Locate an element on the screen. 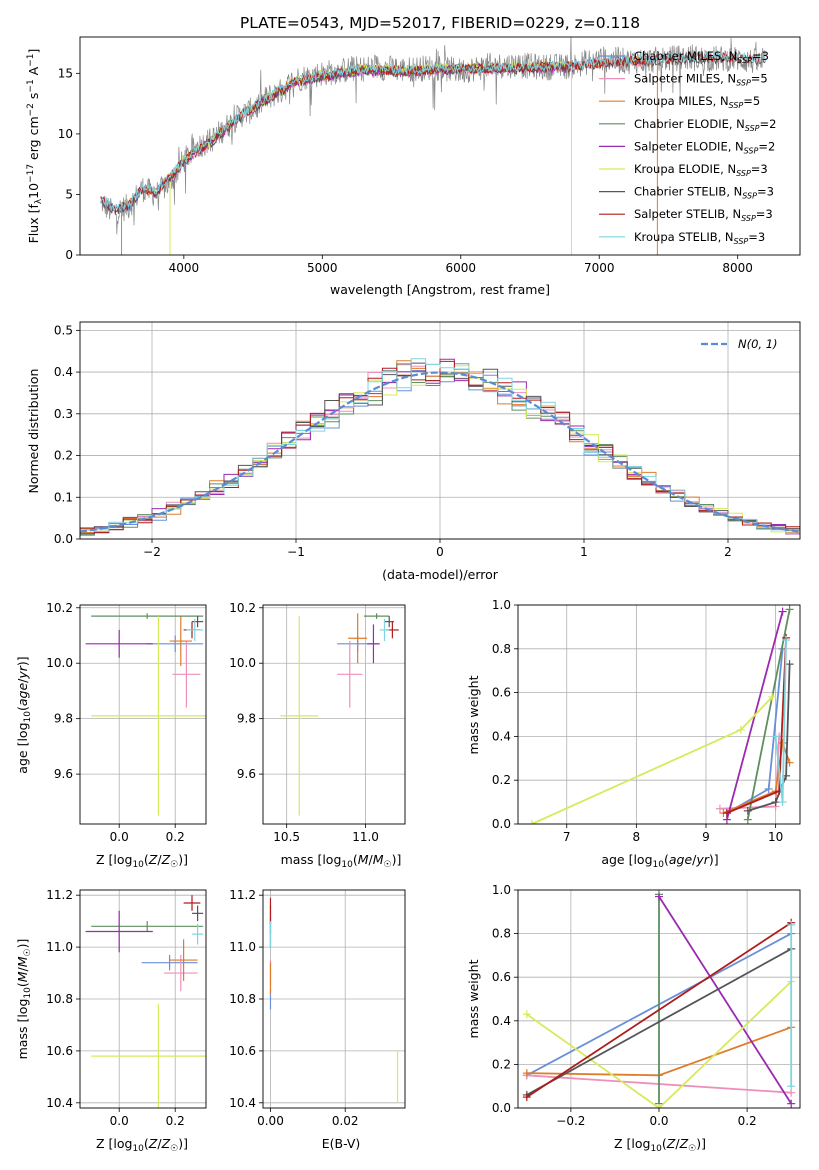 The image size is (819, 1170). legend-label: Chabrier STELIB, NSSP=3 is located at coordinates (704, 193).